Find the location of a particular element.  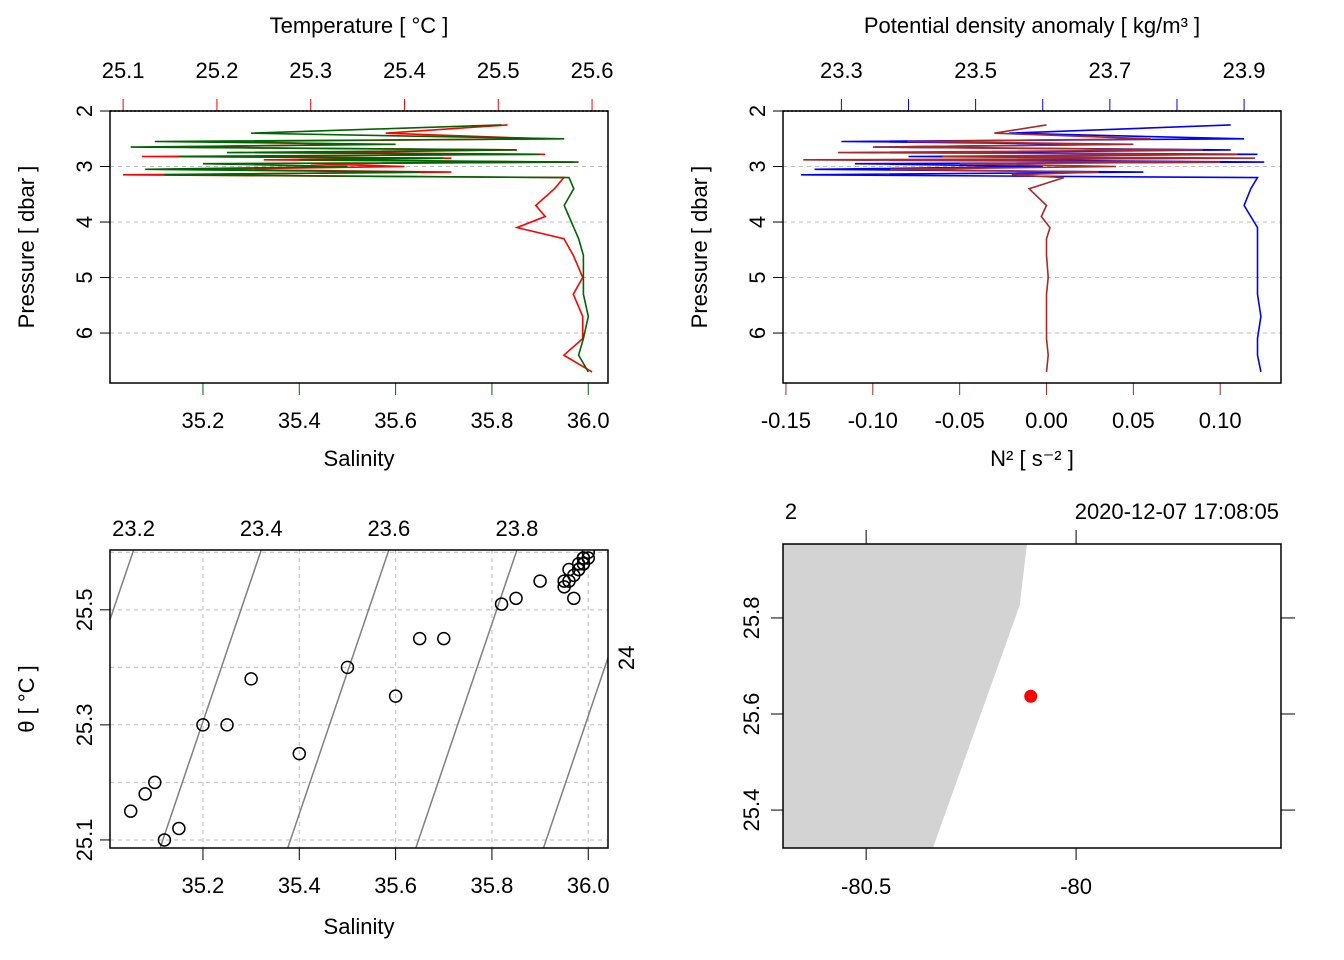

x-tick-label: 23.7 is located at coordinates (1109, 70).